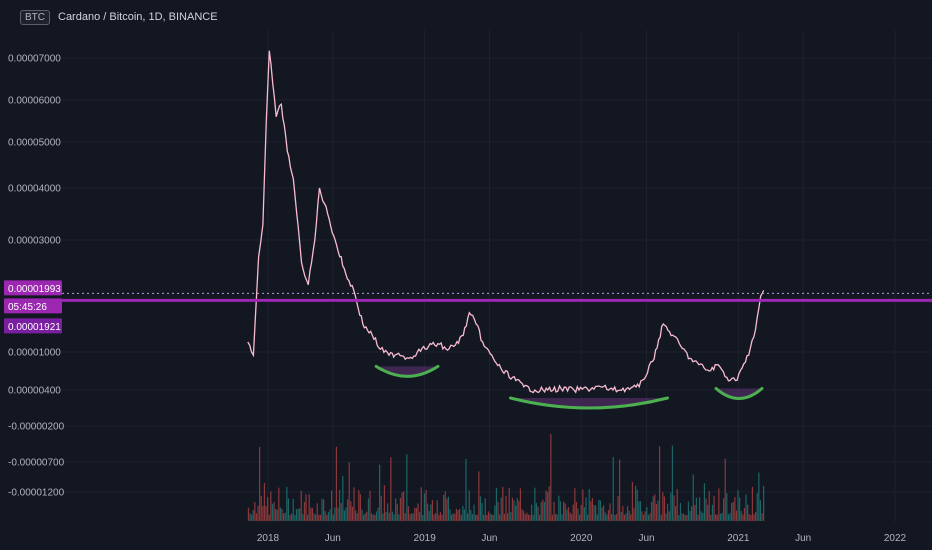 This screenshot has height=550, width=932. I want to click on x-tick-label: 2022, so click(895, 538).